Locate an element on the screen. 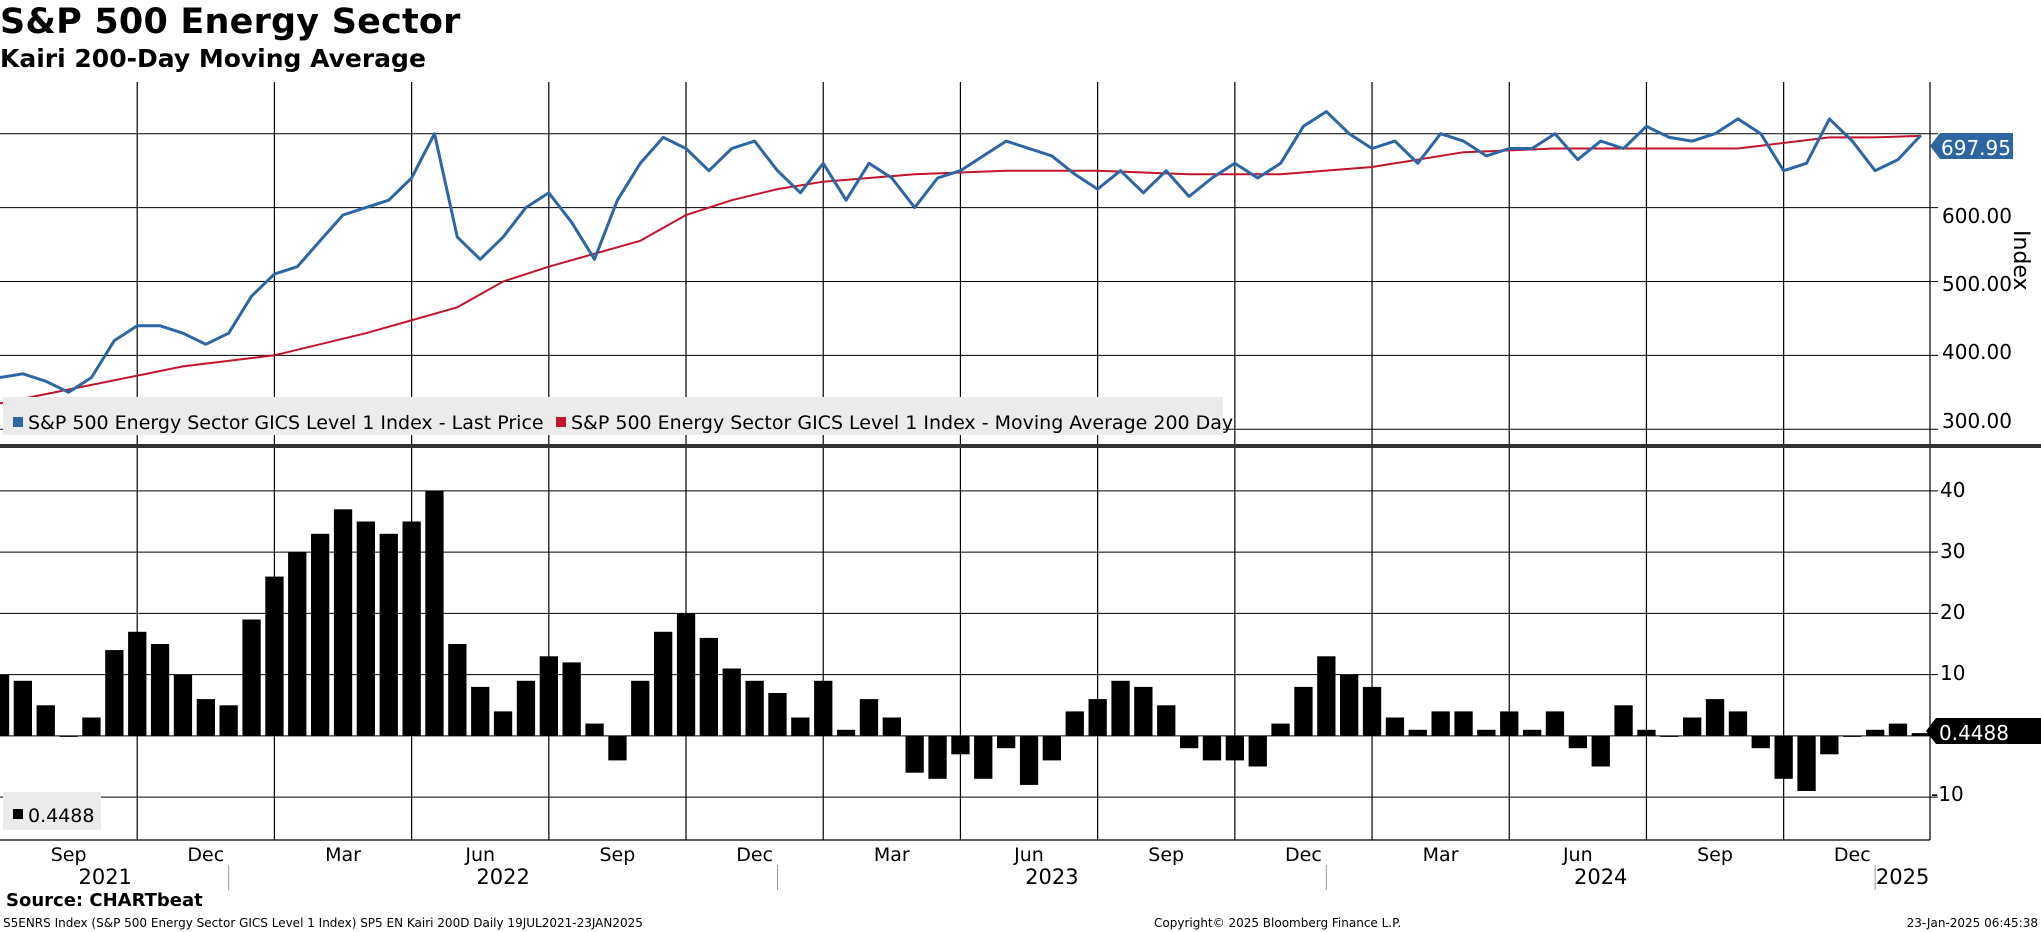  kairi-ytick-40: 40 is located at coordinates (1952, 490).